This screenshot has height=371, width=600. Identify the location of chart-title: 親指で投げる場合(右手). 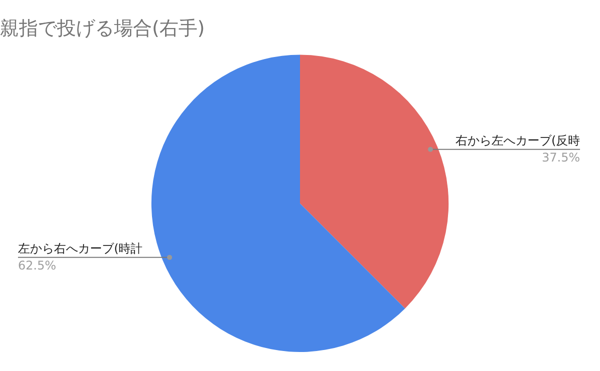
(102, 28).